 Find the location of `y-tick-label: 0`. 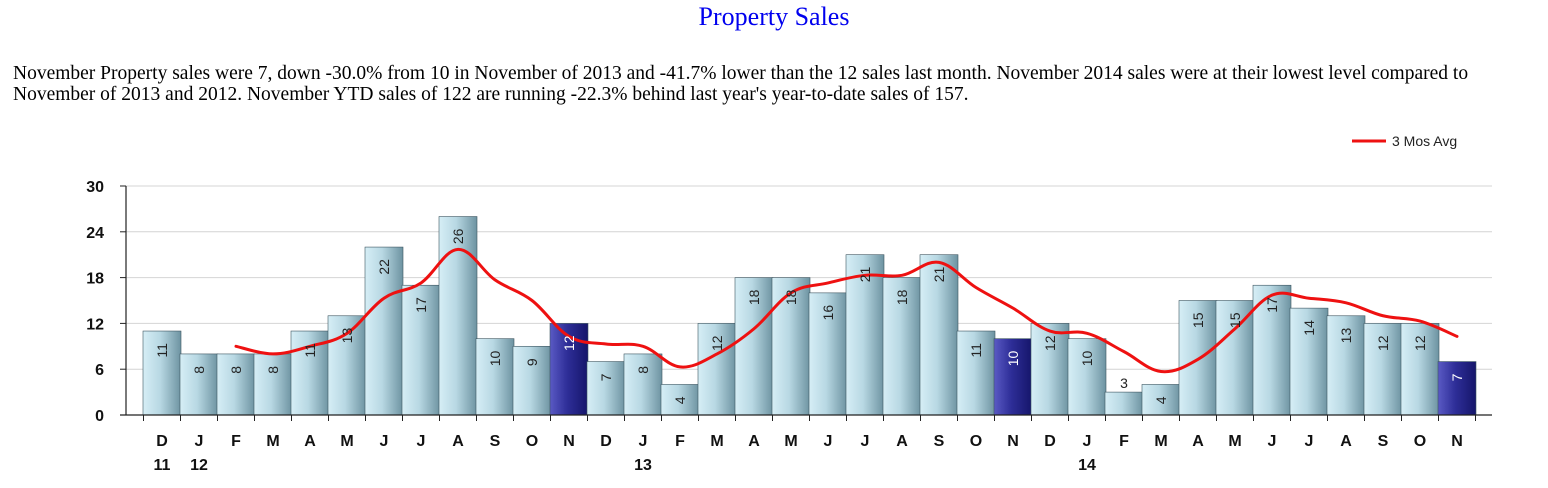

y-tick-label: 0 is located at coordinates (99, 416).